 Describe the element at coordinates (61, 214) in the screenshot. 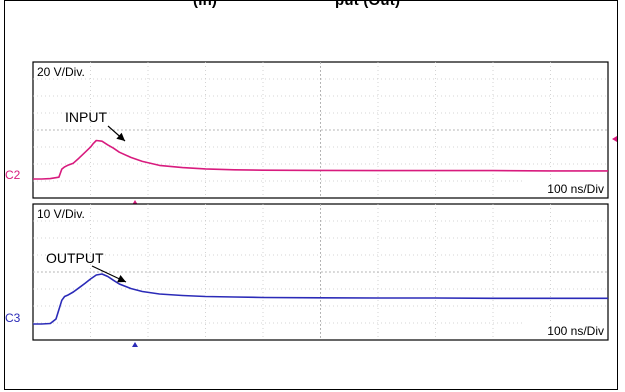

I see `scale-label: 10 V/Div.` at that location.